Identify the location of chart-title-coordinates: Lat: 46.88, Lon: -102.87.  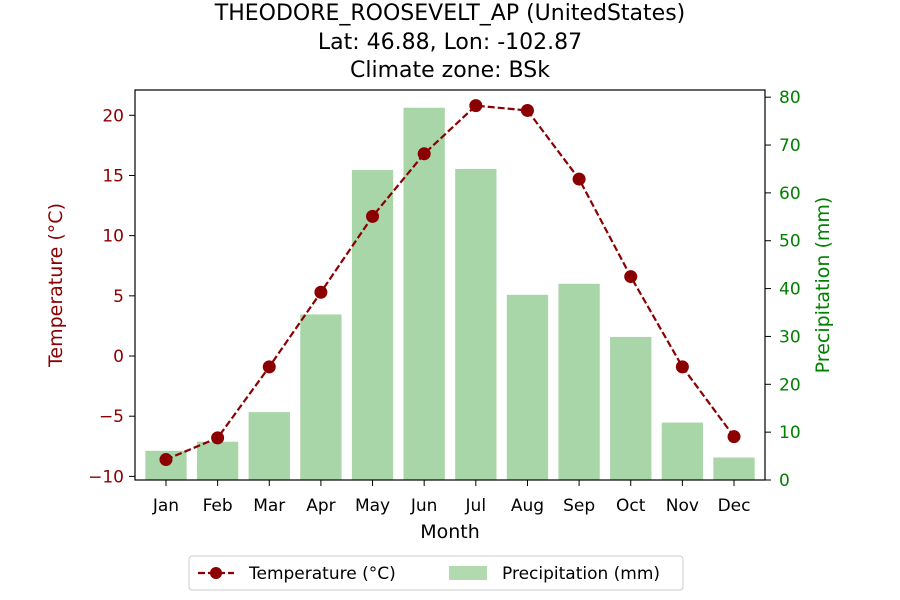
(450, 42).